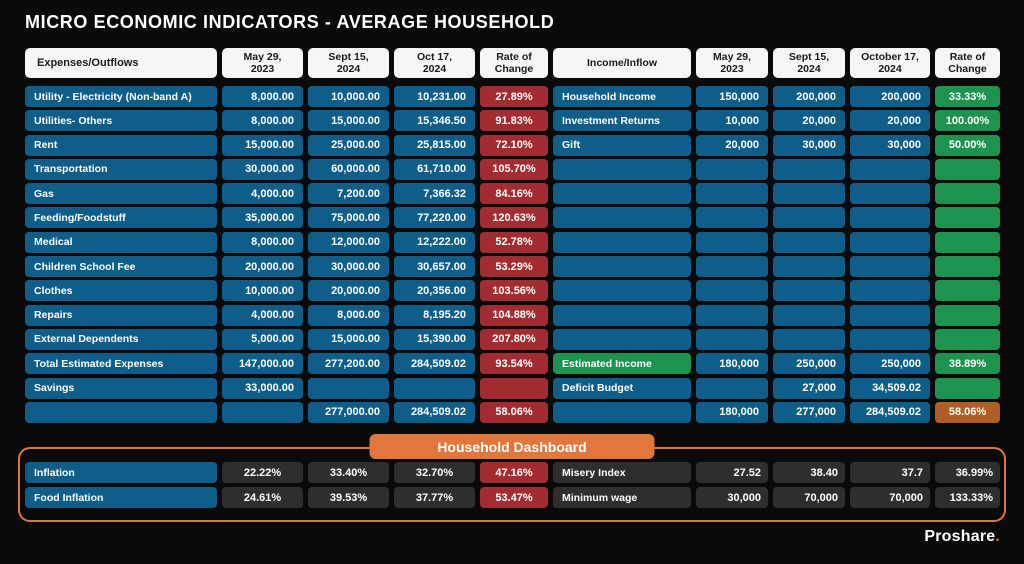 The image size is (1024, 564). Describe the element at coordinates (348, 412) in the screenshot. I see `value-cell: 277,000.00` at that location.